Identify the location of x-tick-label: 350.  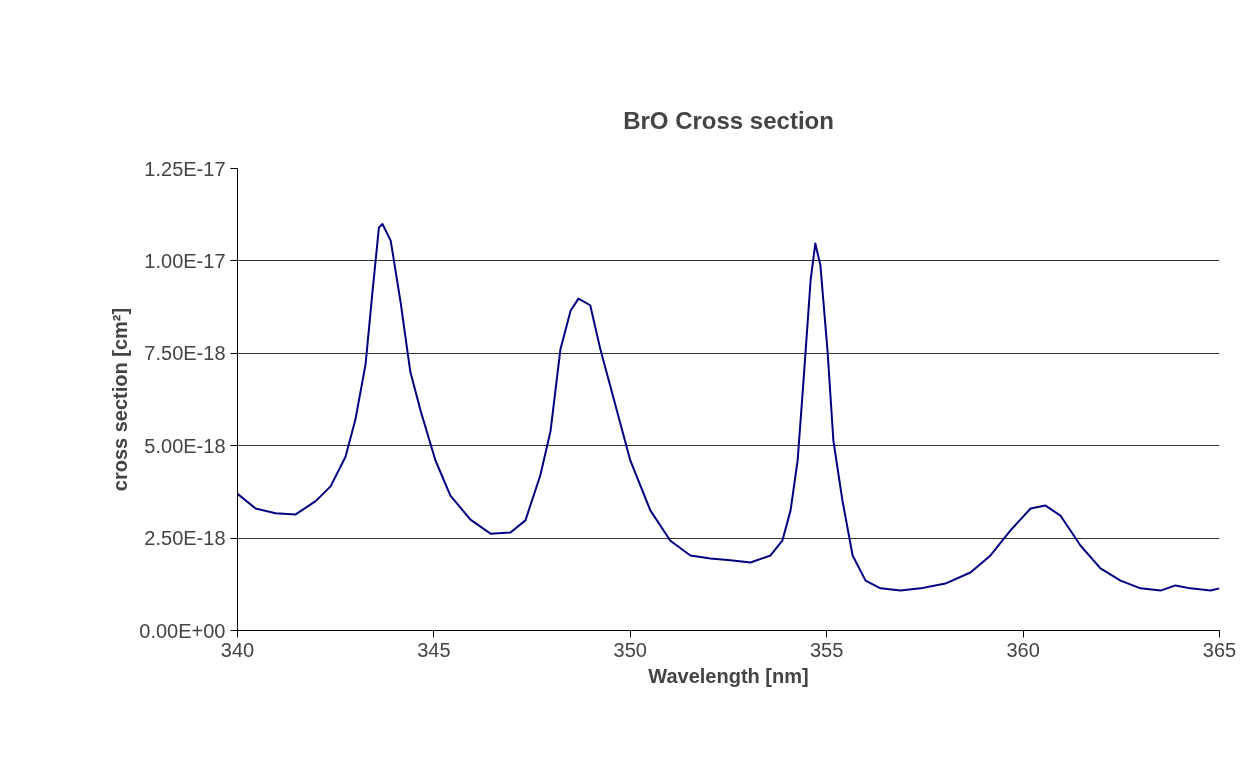
(630, 649).